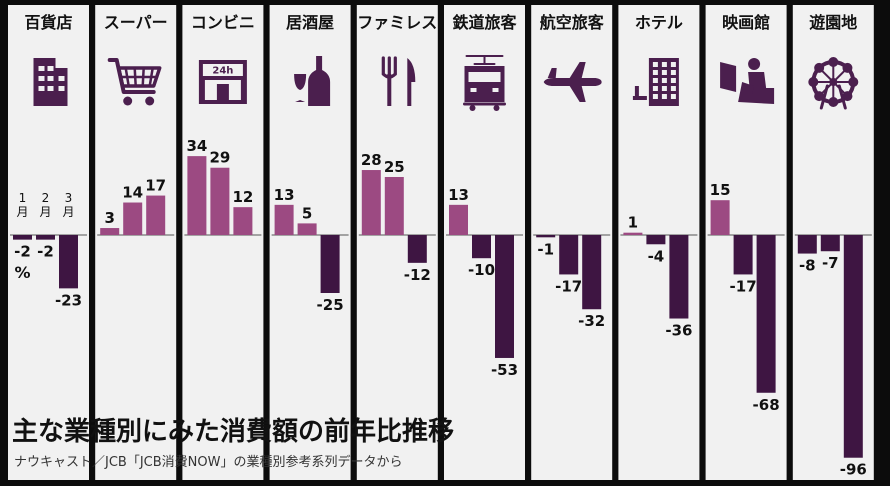 The height and width of the screenshot is (486, 890). Describe the element at coordinates (807, 266) in the screenshot. I see `data-label: -8` at that location.